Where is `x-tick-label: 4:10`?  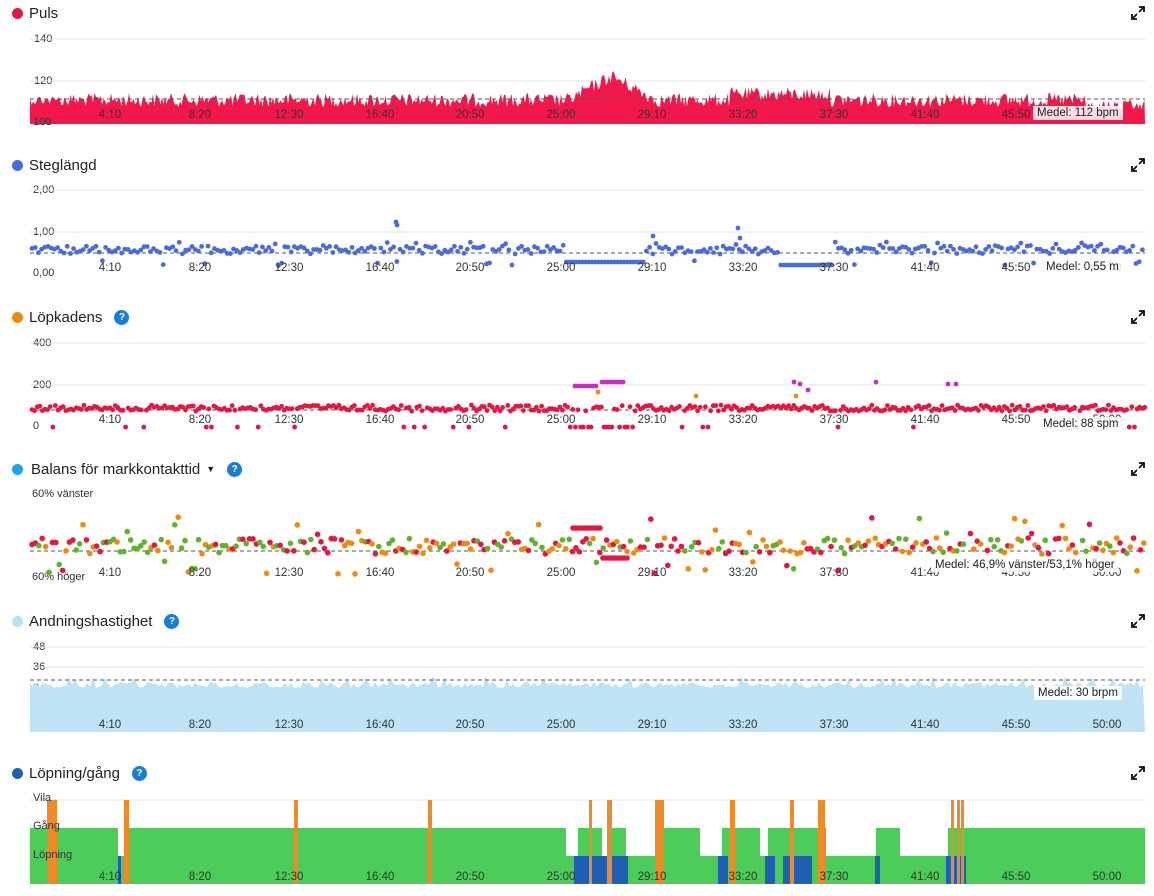 x-tick-label: 4:10 is located at coordinates (110, 115).